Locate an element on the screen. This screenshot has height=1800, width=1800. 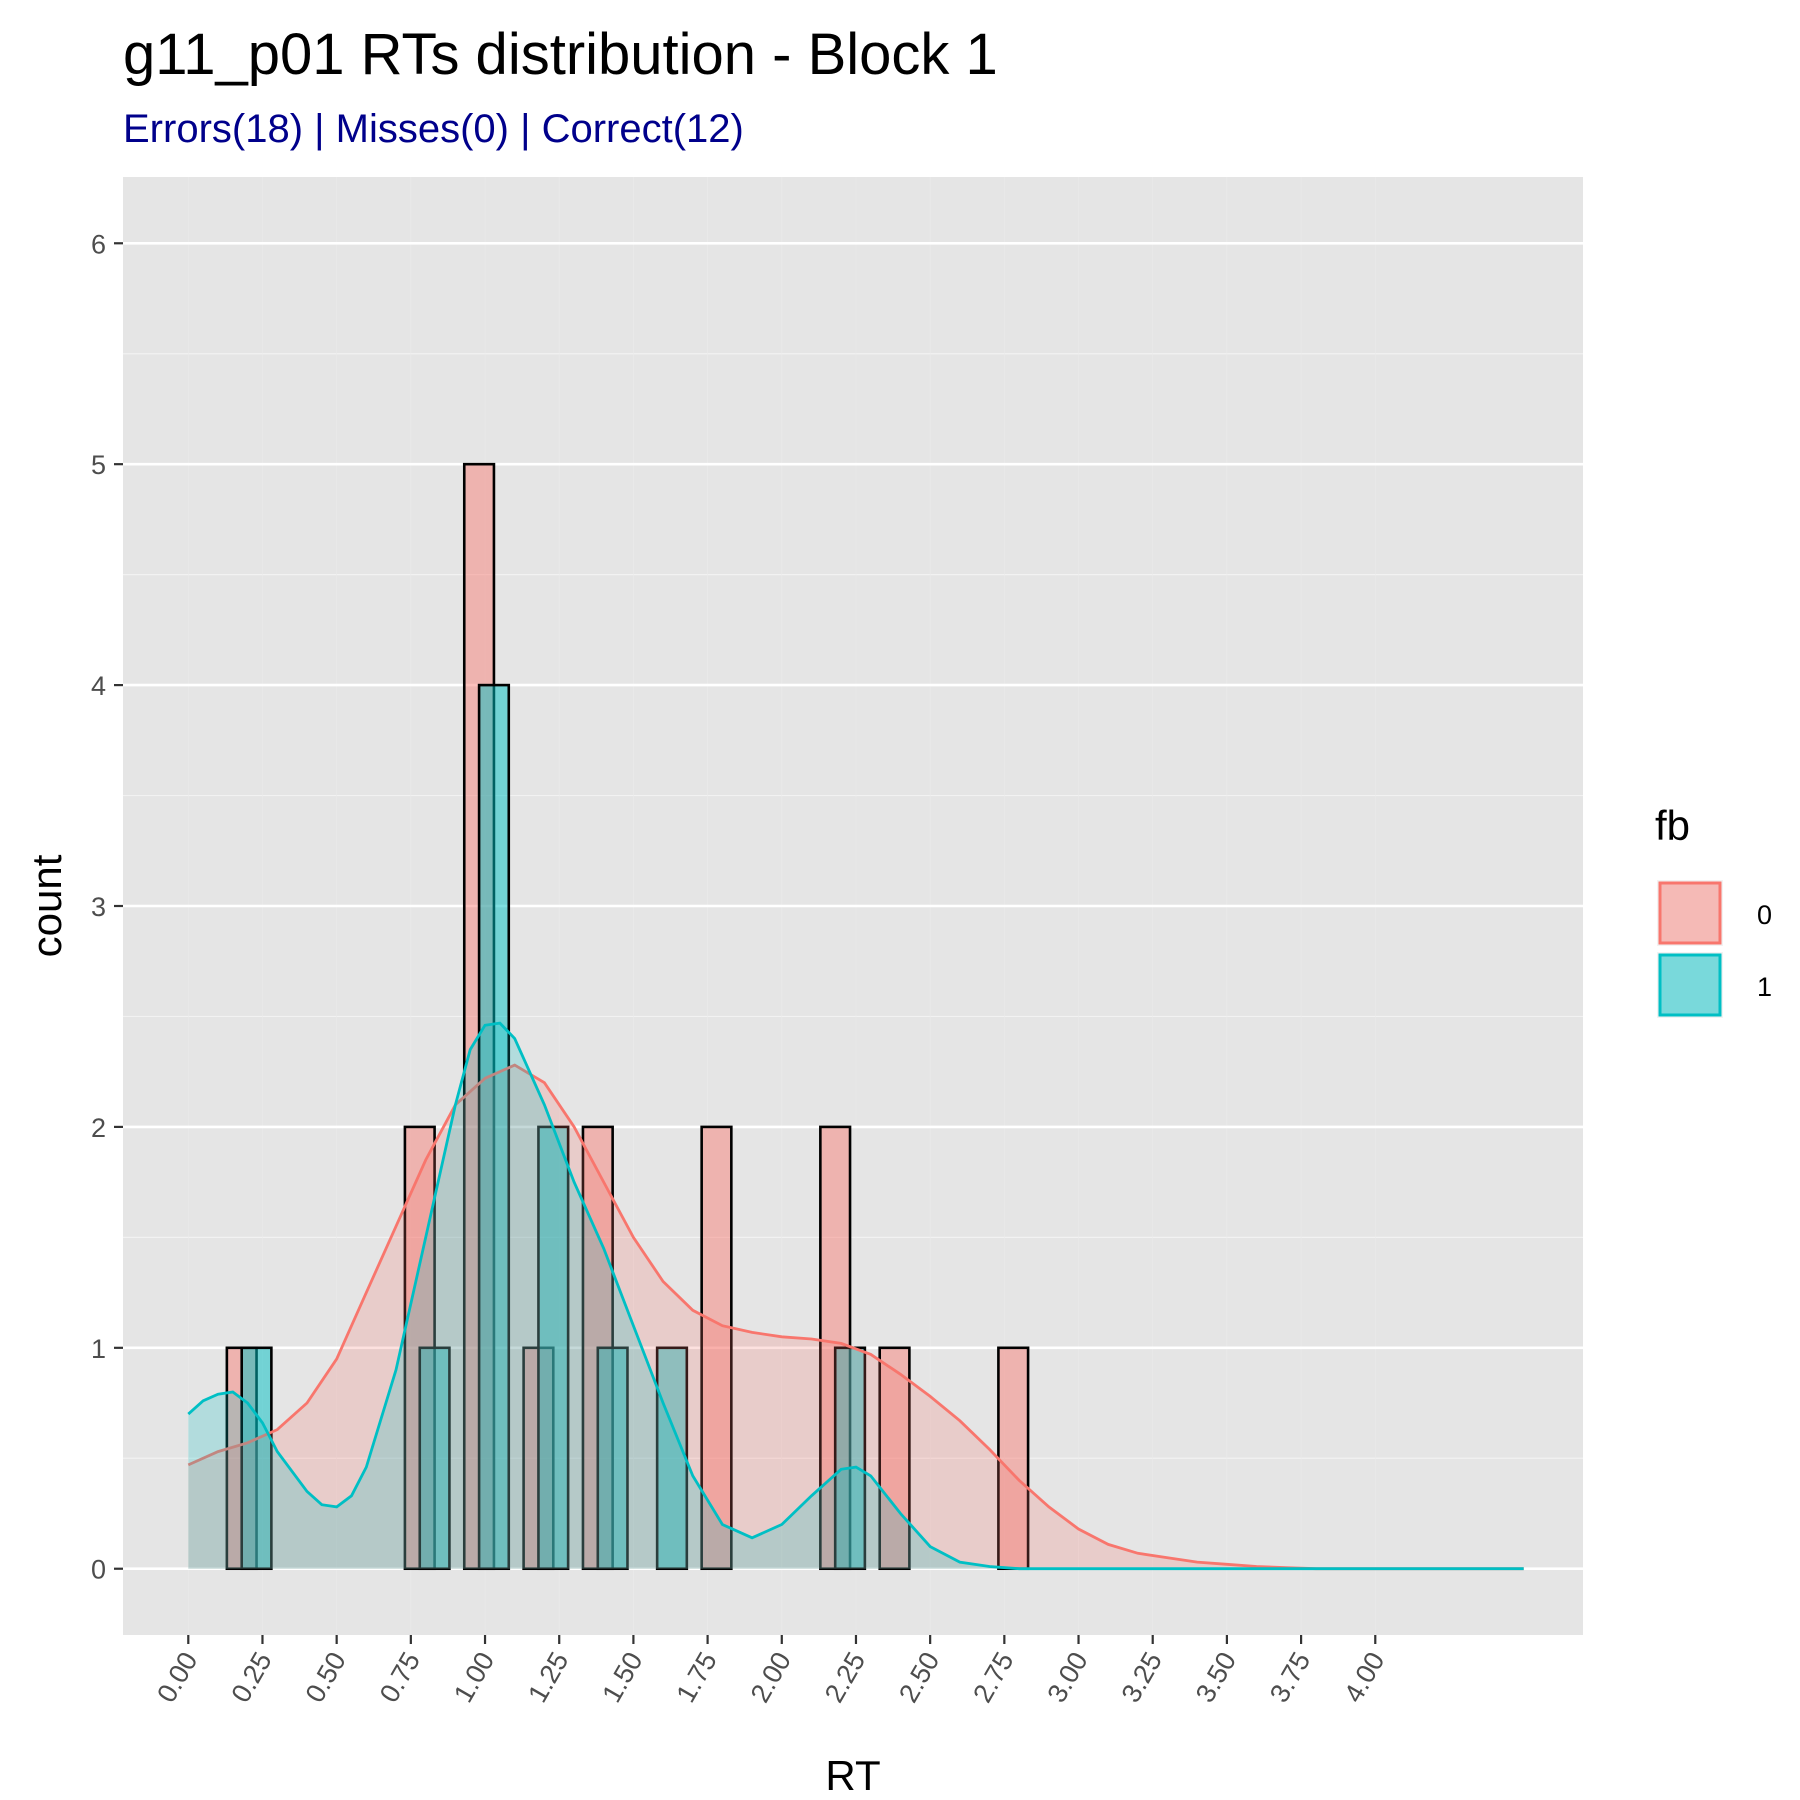
x-tick-label: 1.50 is located at coordinates (622, 1677).